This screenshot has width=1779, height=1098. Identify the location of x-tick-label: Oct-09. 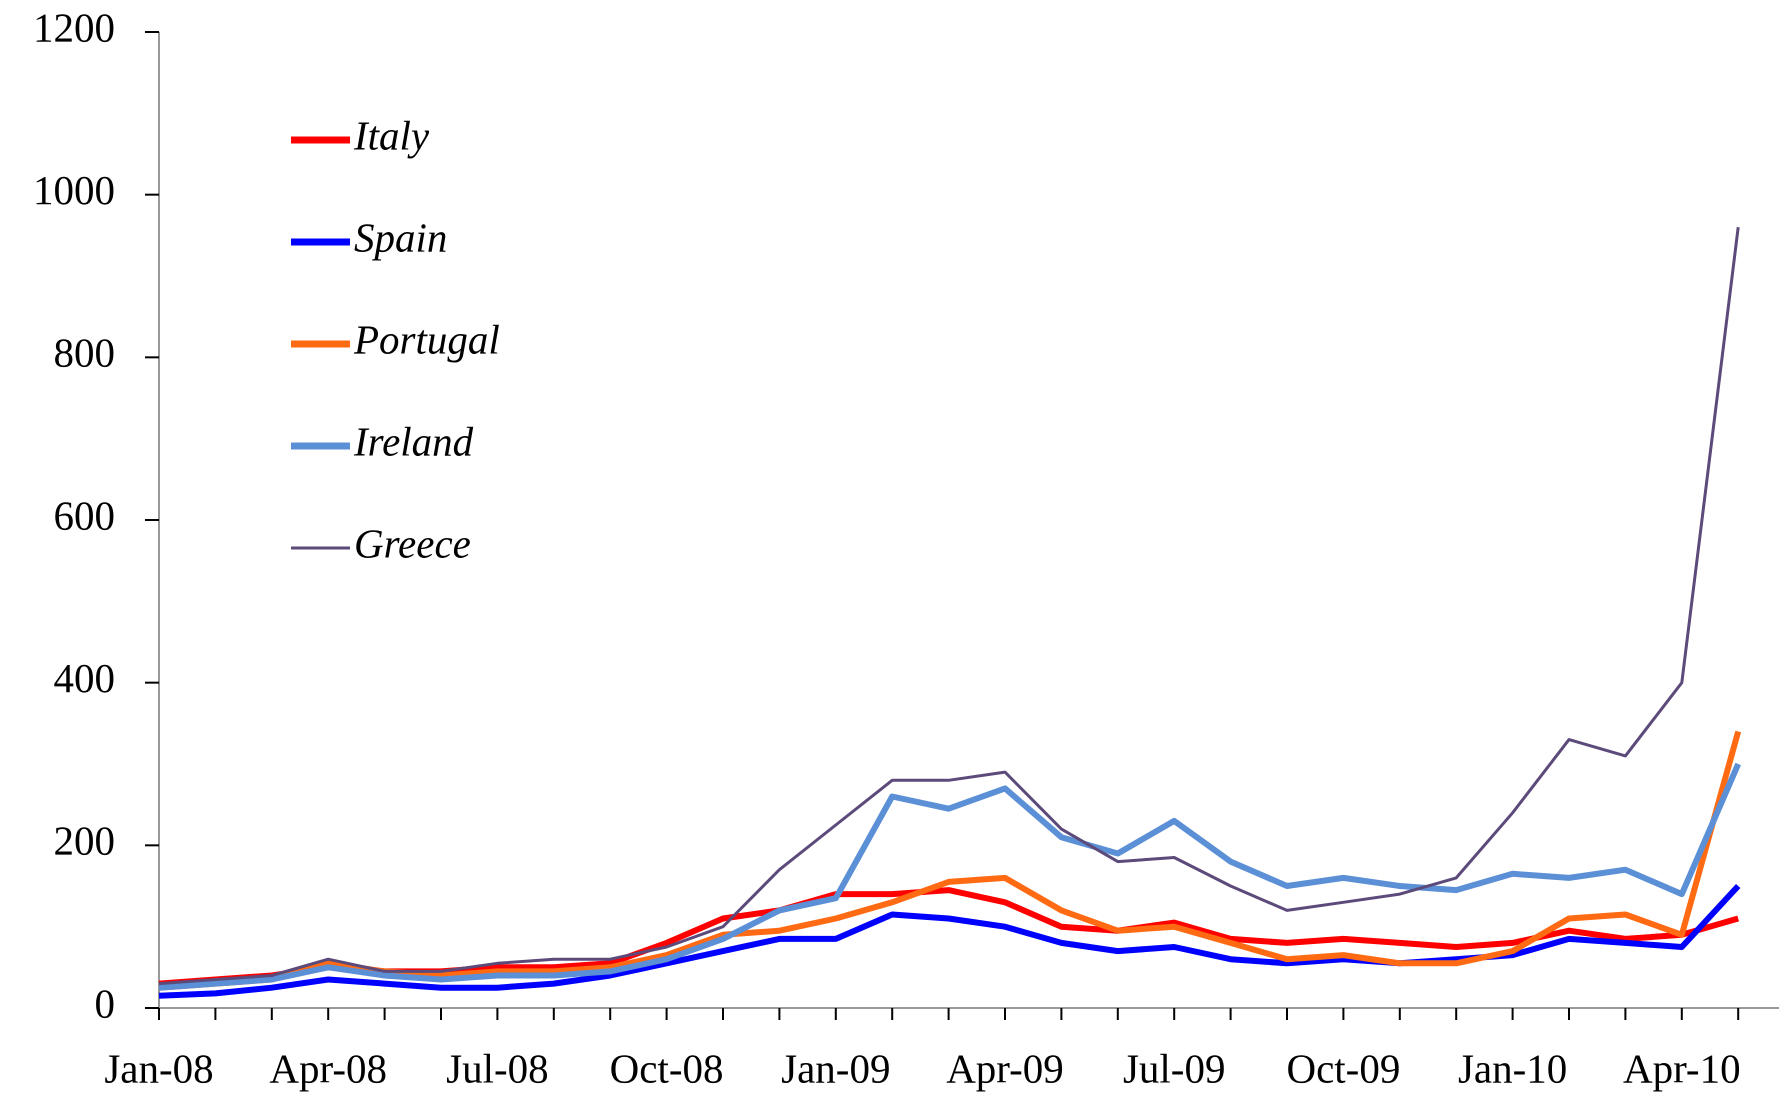
(1343, 1068).